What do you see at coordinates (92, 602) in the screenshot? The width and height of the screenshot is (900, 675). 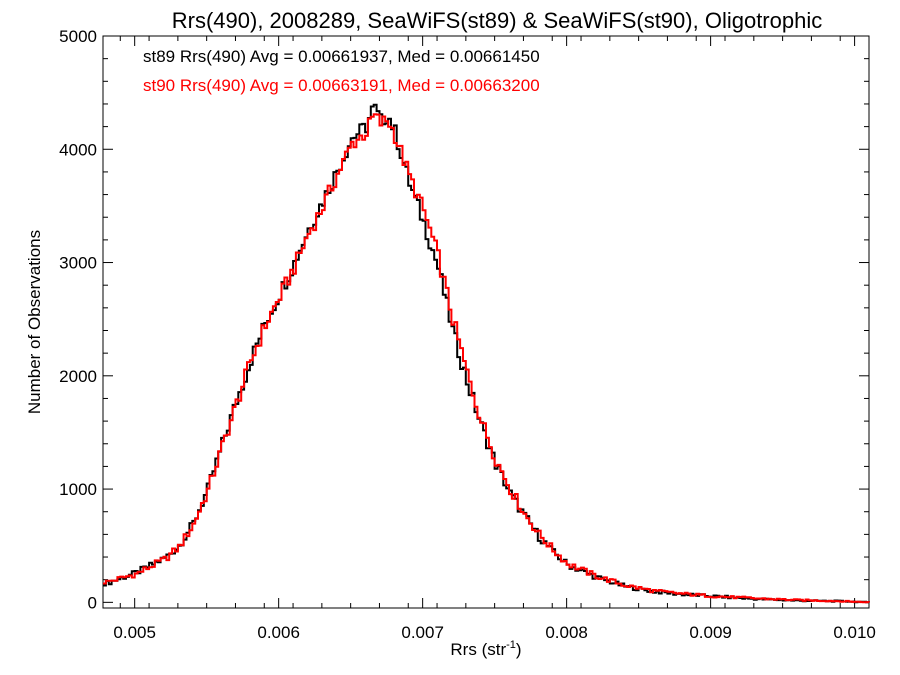 I see `y-tick-label: 0` at bounding box center [92, 602].